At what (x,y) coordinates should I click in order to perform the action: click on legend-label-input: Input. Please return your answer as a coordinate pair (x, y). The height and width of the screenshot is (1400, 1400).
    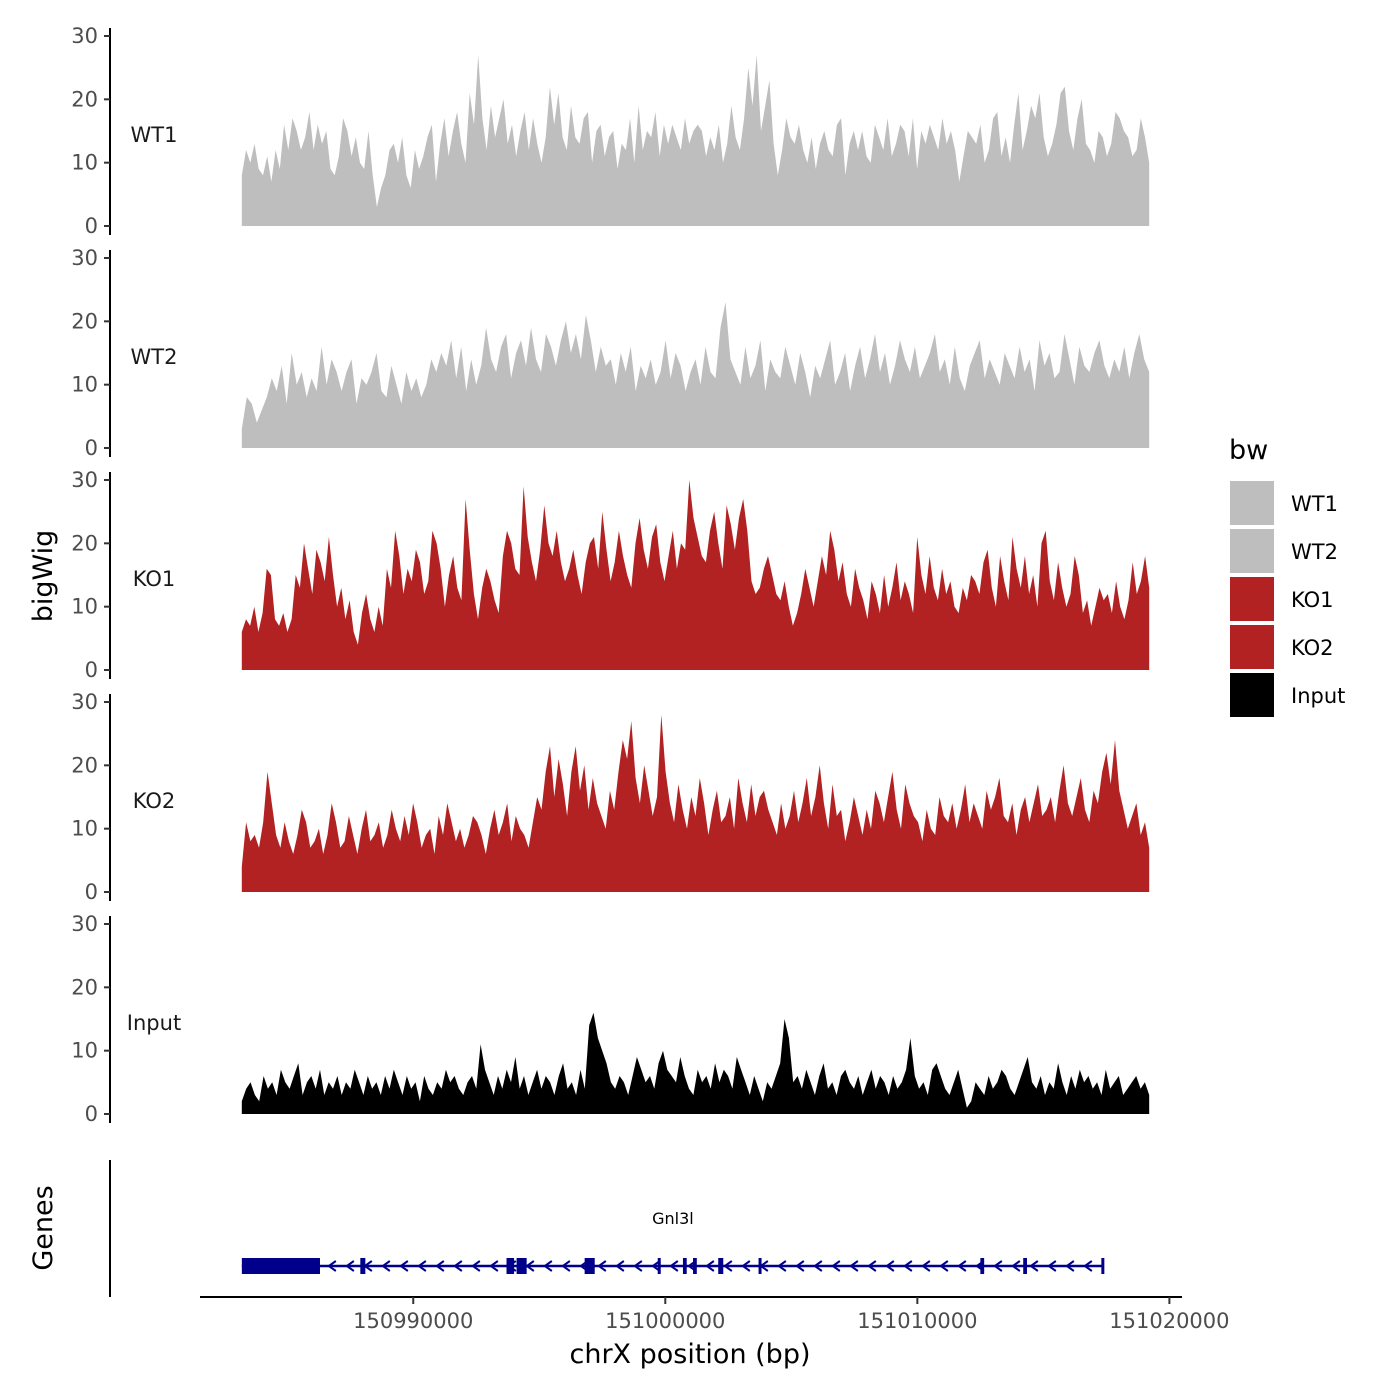
    Looking at the image, I should click on (1318, 696).